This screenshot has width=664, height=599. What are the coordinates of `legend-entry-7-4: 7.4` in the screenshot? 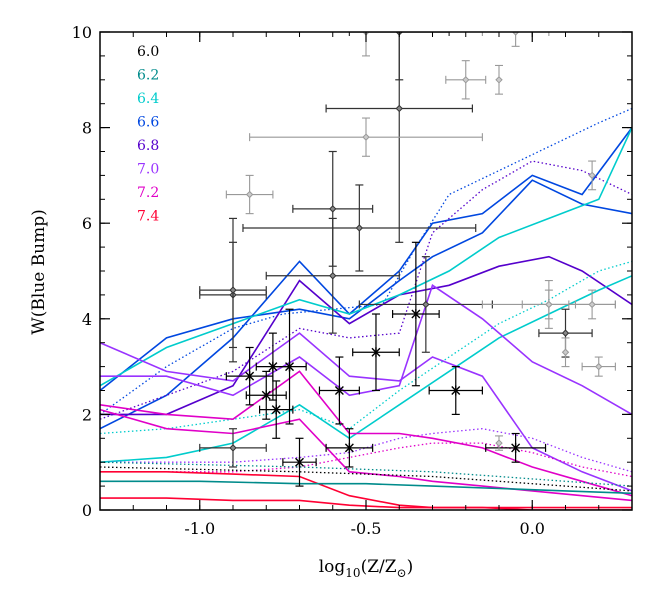 It's located at (148, 217).